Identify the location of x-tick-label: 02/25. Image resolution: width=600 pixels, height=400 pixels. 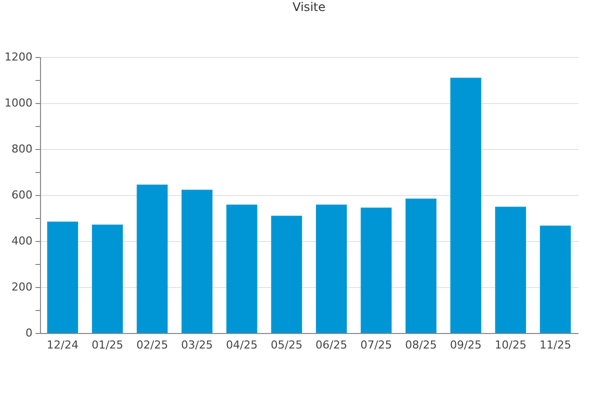
(152, 345).